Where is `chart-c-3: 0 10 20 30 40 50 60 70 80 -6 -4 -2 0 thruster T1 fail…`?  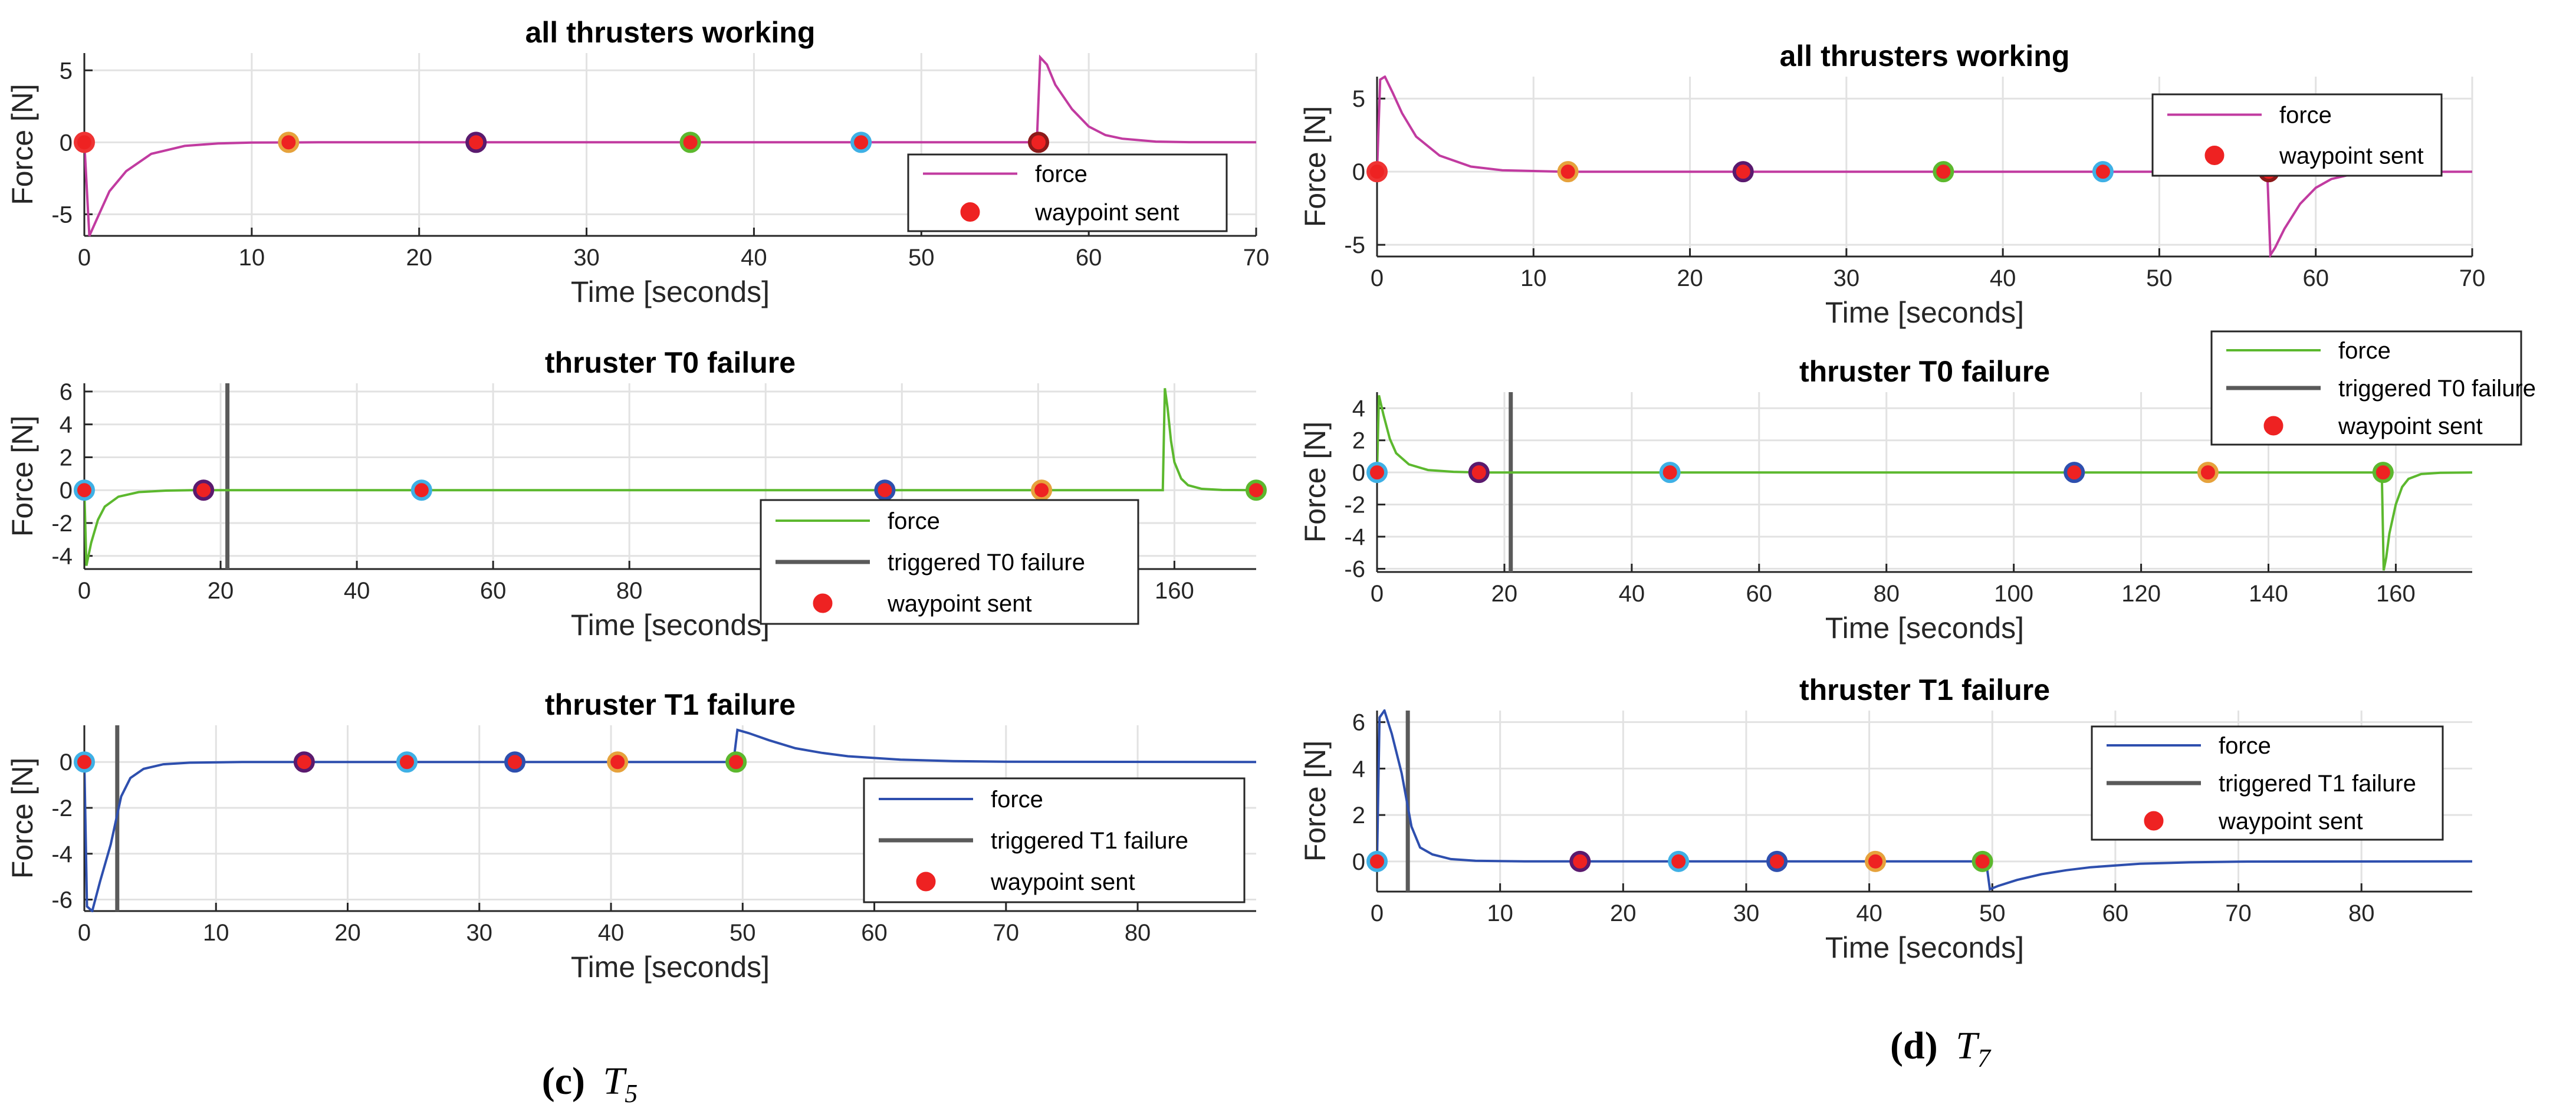 chart-c-3: 0 10 20 30 40 50 60 70 80 -6 -4 -2 0 thruster T1 fail… is located at coordinates (631, 836).